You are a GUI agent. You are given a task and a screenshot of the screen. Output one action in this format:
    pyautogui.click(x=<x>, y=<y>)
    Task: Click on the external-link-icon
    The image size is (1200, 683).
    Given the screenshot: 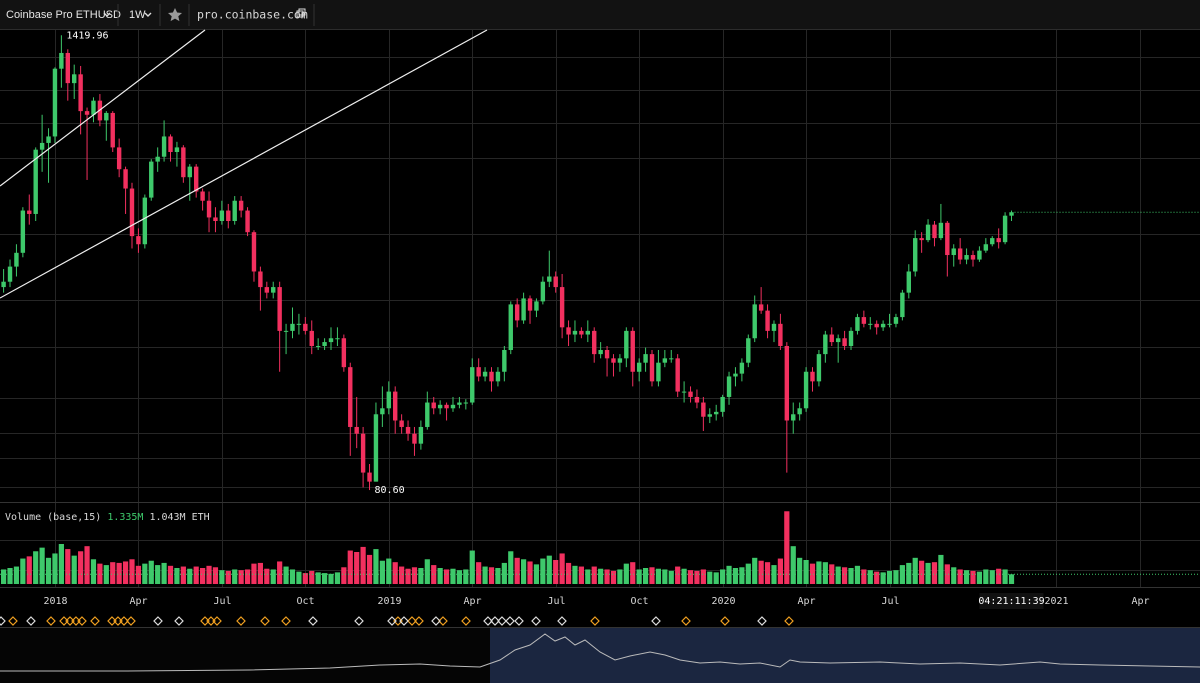 What is the action you would take?
    pyautogui.click(x=301, y=13)
    